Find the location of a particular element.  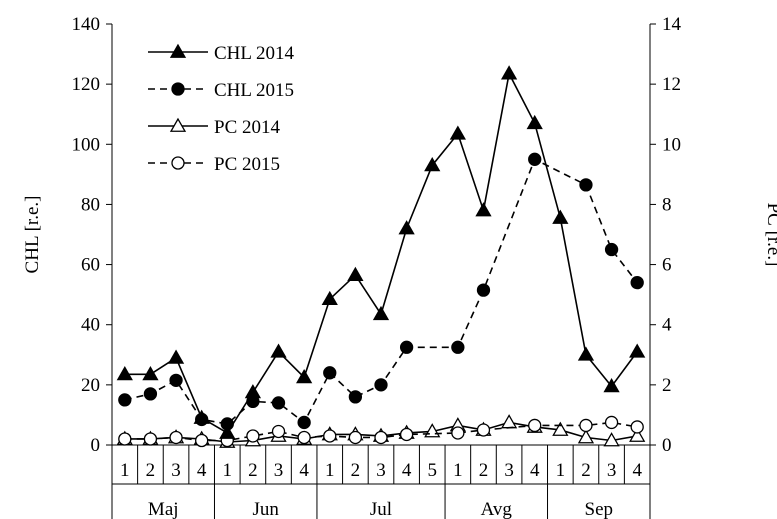

y-right-tick-label: 8 is located at coordinates (667, 204).